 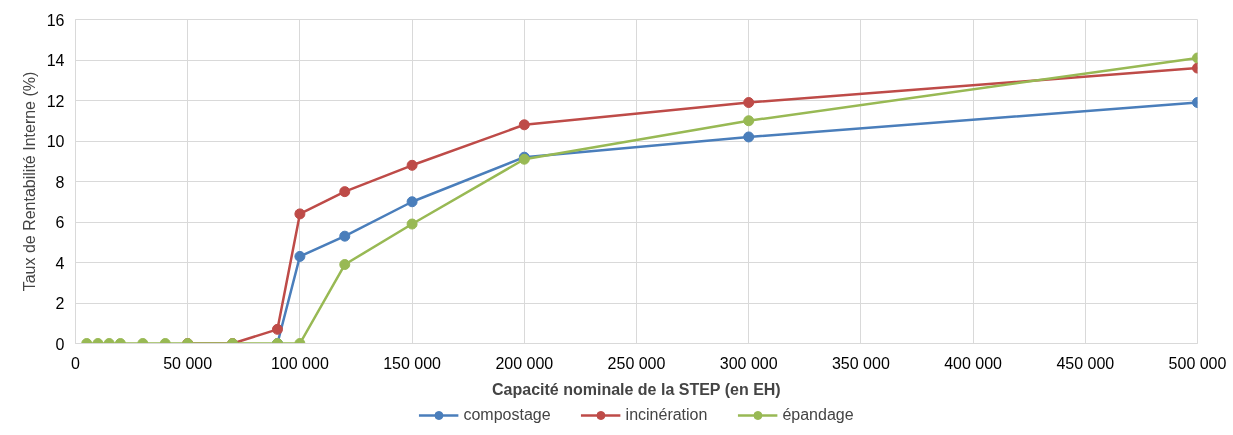 I want to click on y-tick-label: 12, so click(x=55, y=101).